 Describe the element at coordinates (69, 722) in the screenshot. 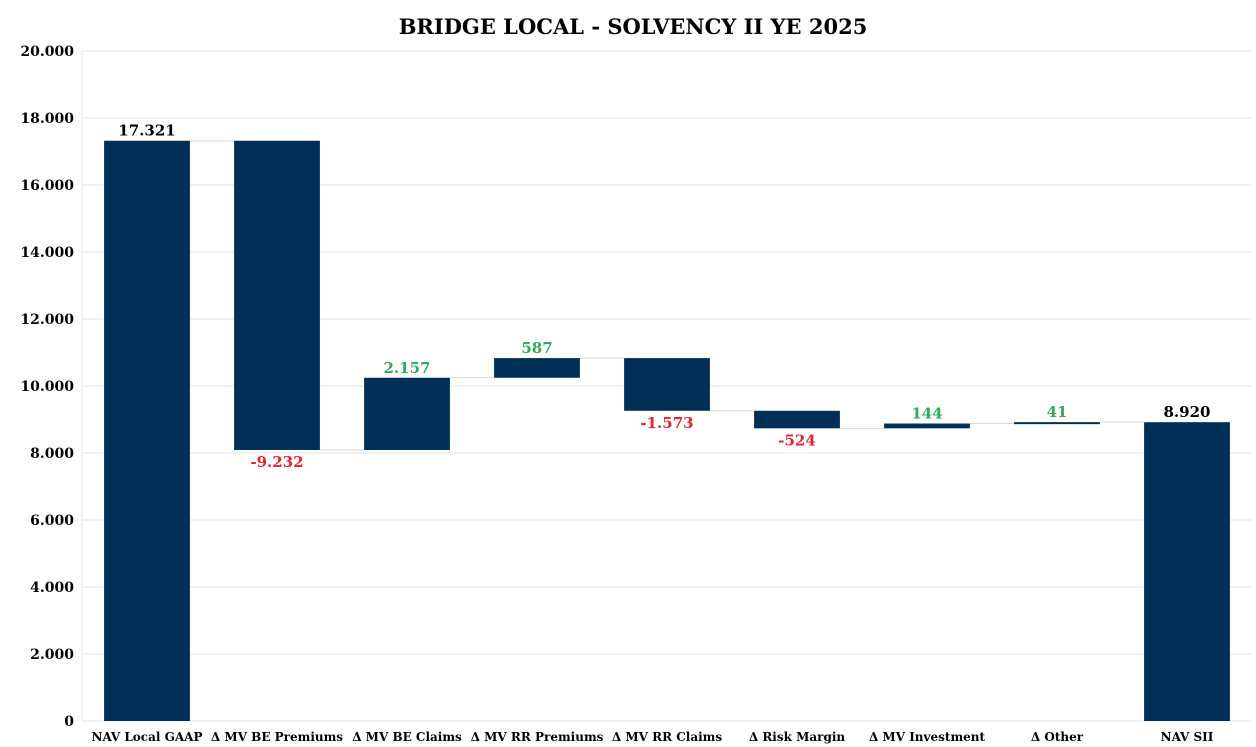

I see `y-tick-label: 0` at that location.